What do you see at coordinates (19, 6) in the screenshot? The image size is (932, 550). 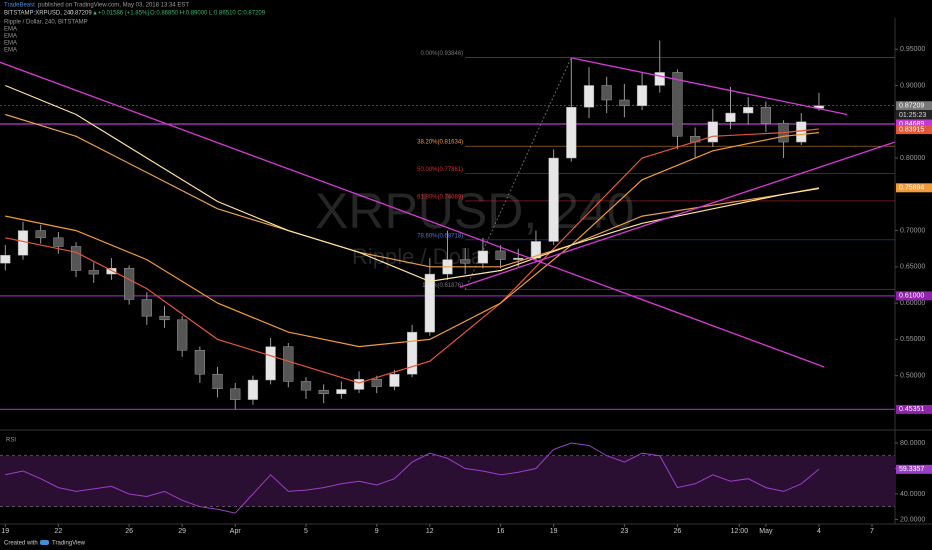 I see `publisher: TradeBeast` at bounding box center [19, 6].